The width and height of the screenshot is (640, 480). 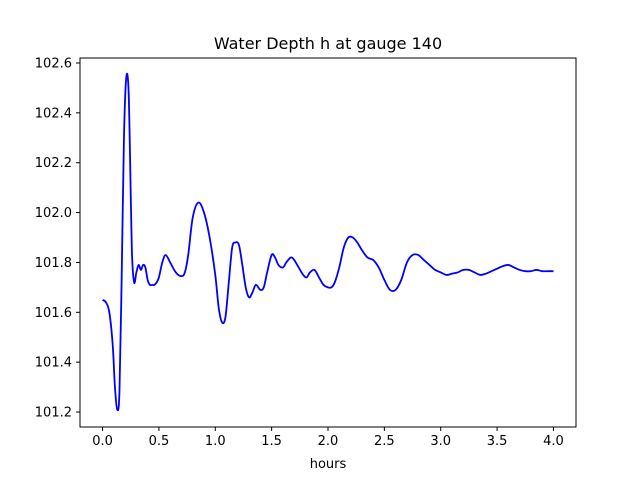 I want to click on x-tick-label: 3.5, so click(x=497, y=441).